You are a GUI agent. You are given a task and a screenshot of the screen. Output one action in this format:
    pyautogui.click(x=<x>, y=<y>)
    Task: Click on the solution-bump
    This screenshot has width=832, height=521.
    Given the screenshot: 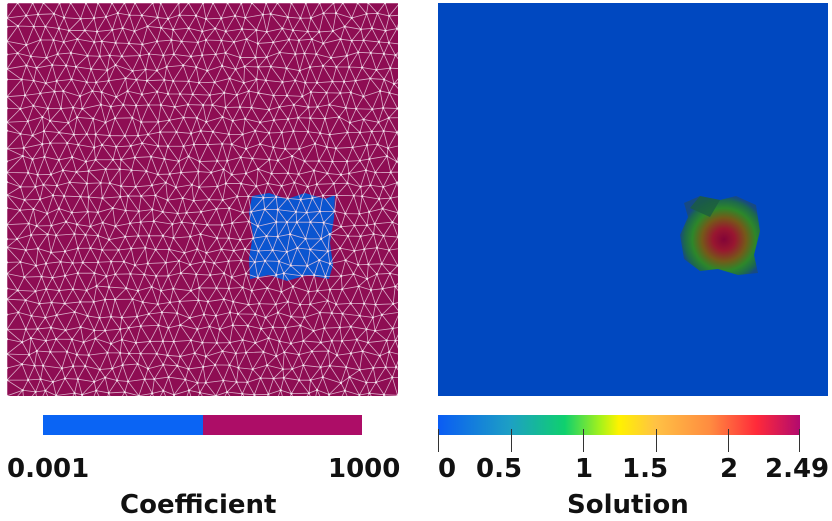 What is the action you would take?
    pyautogui.click(x=720, y=235)
    